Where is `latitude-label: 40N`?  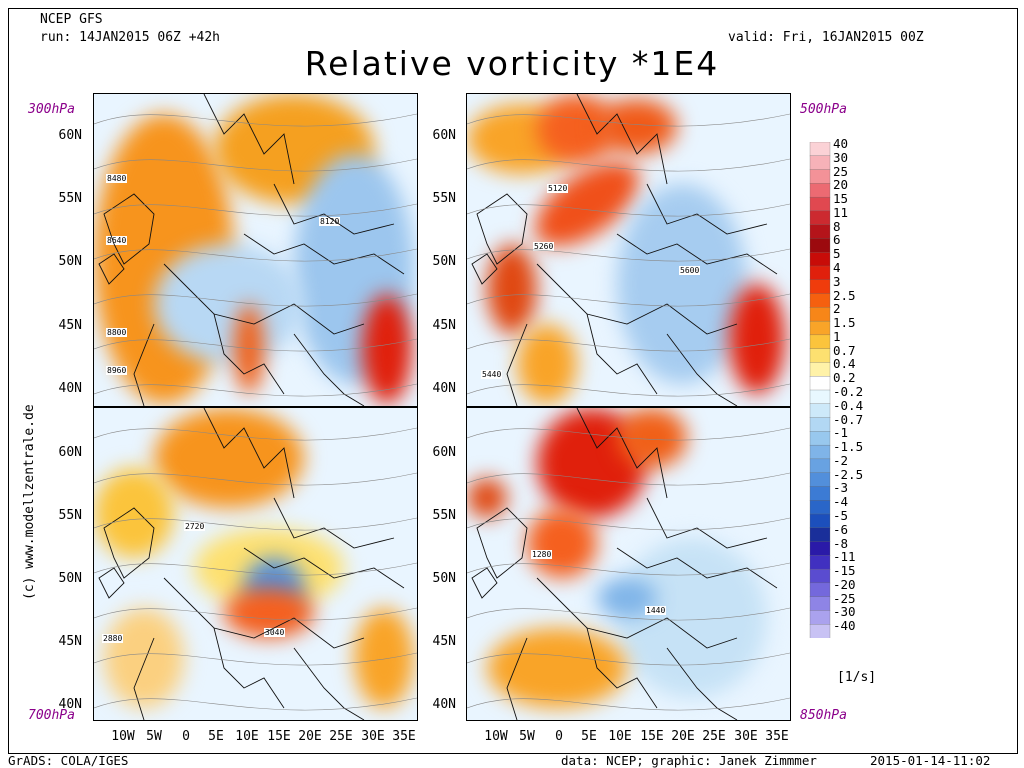 latitude-label: 40N is located at coordinates (70, 704).